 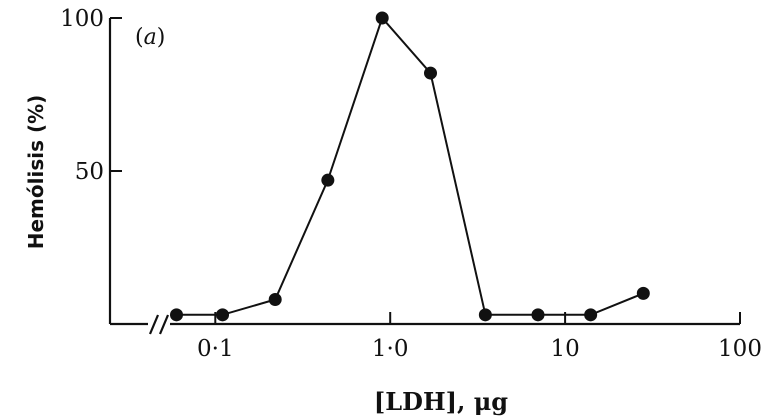 What do you see at coordinates (82, 19) in the screenshot?
I see `y-tick-label: 100` at bounding box center [82, 19].